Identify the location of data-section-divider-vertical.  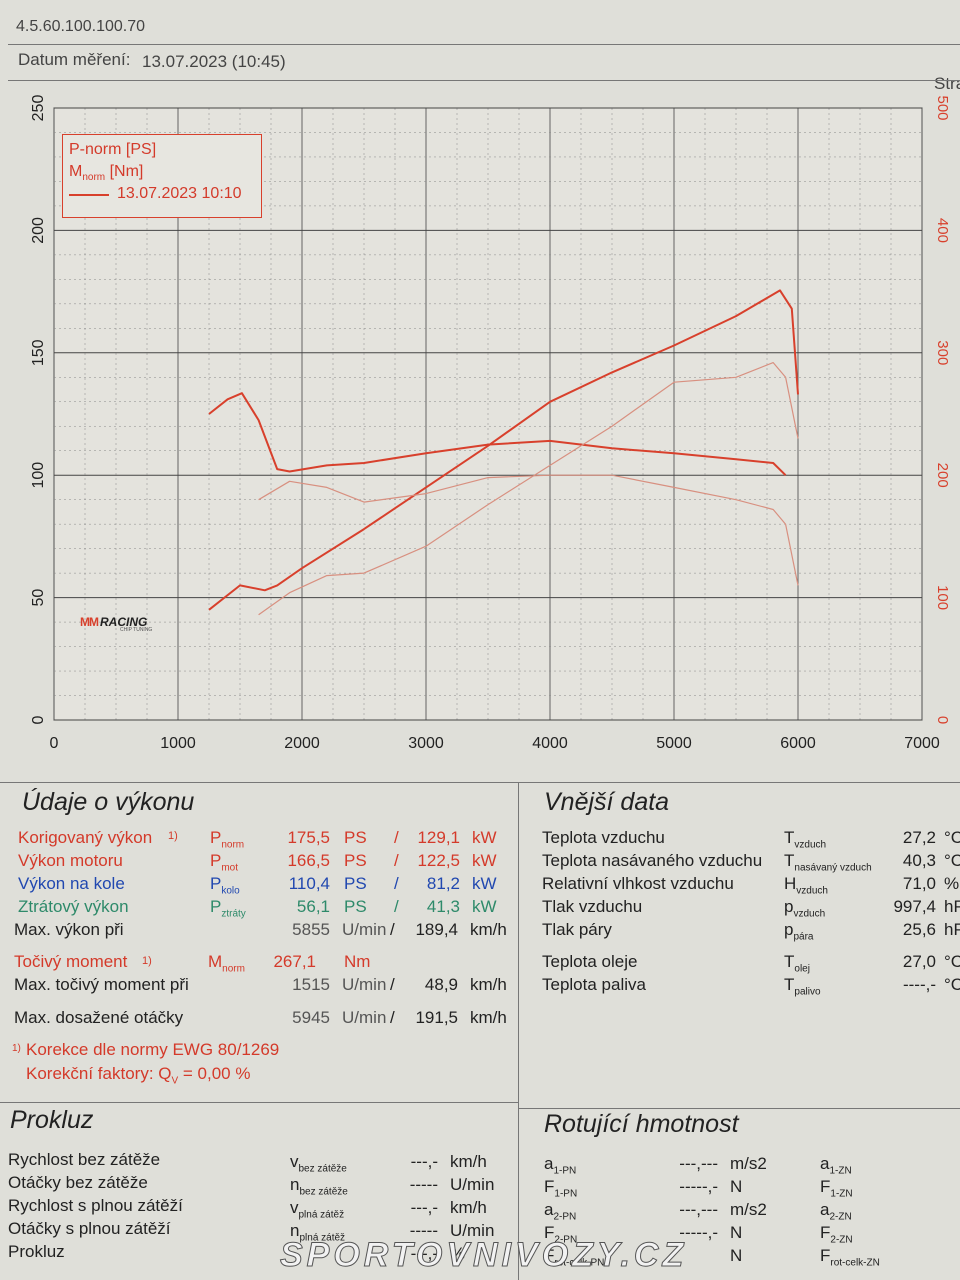
(518, 1031).